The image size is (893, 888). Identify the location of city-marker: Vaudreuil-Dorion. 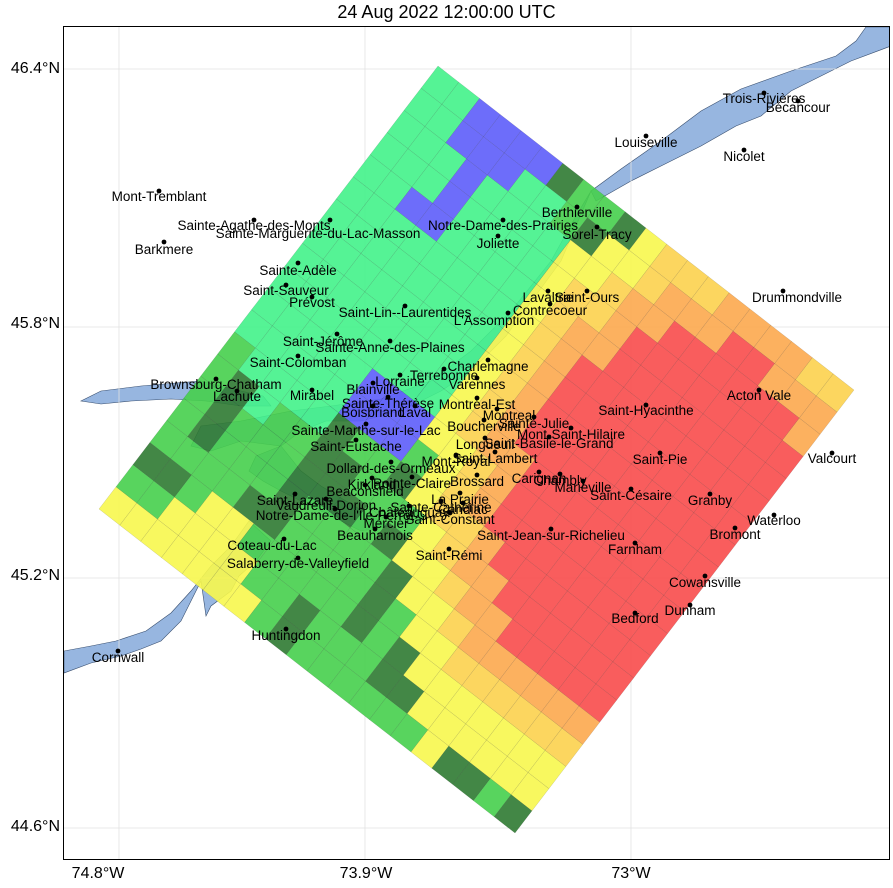
(326, 504).